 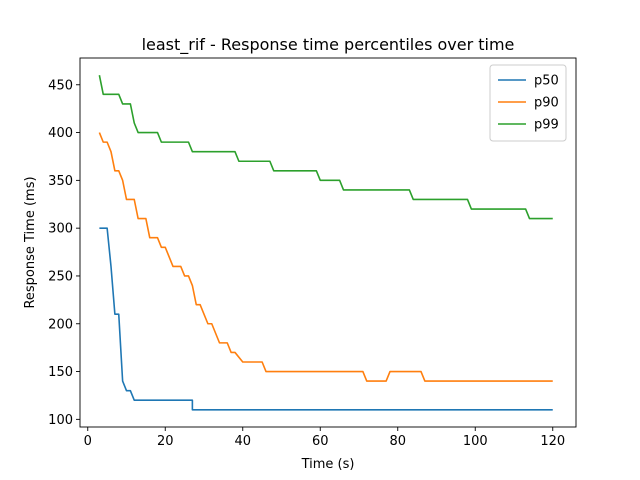 I want to click on x-tick-label: 80, so click(x=397, y=441).